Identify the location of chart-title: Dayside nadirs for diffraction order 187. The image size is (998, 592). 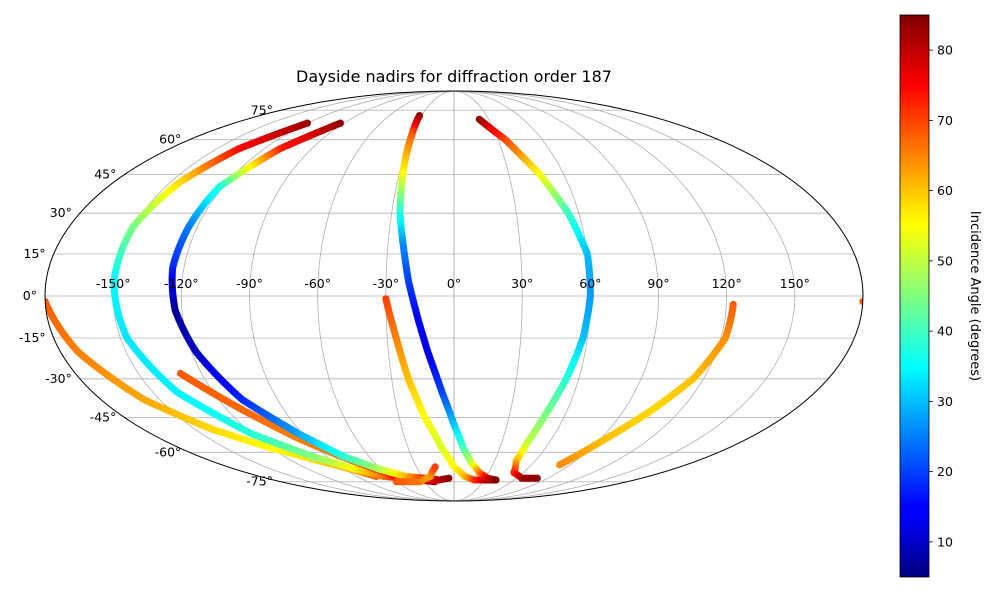
(454, 76).